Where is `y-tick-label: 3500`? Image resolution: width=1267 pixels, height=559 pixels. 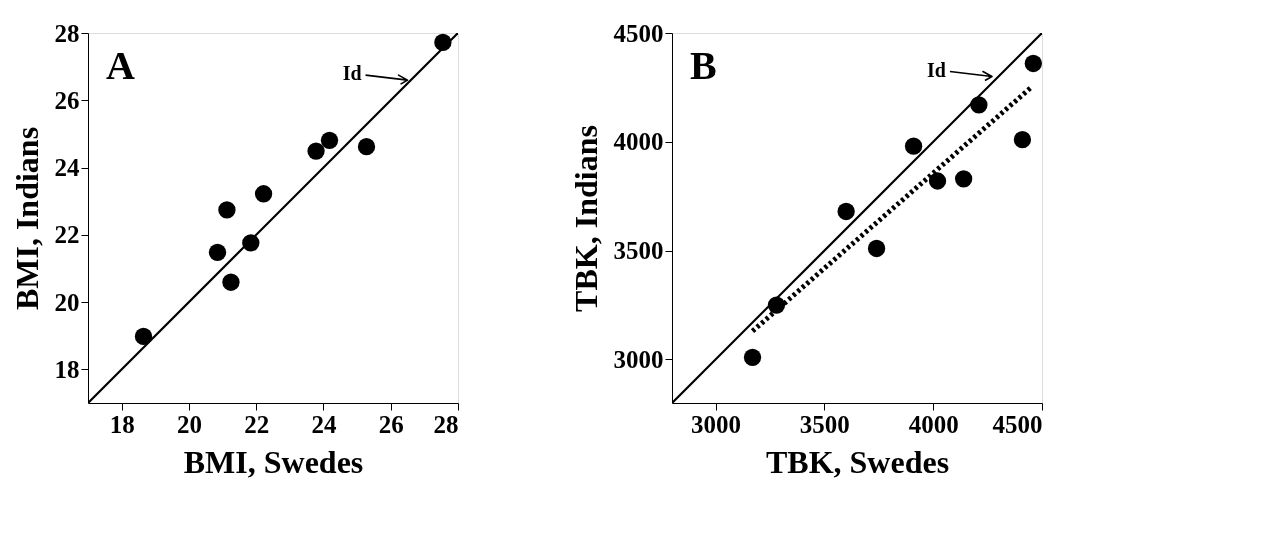
y-tick-label: 3500 is located at coordinates (638, 251).